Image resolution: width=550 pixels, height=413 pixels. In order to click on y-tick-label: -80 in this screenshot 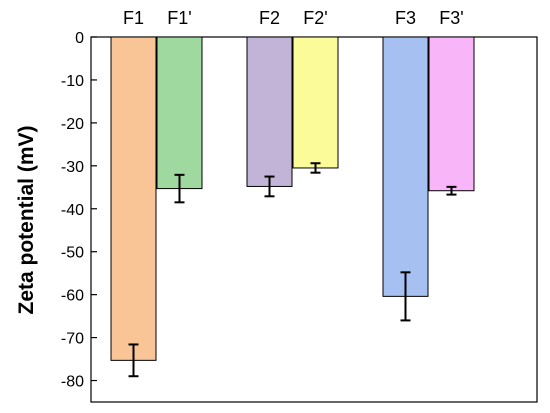, I will do `click(72, 382)`.